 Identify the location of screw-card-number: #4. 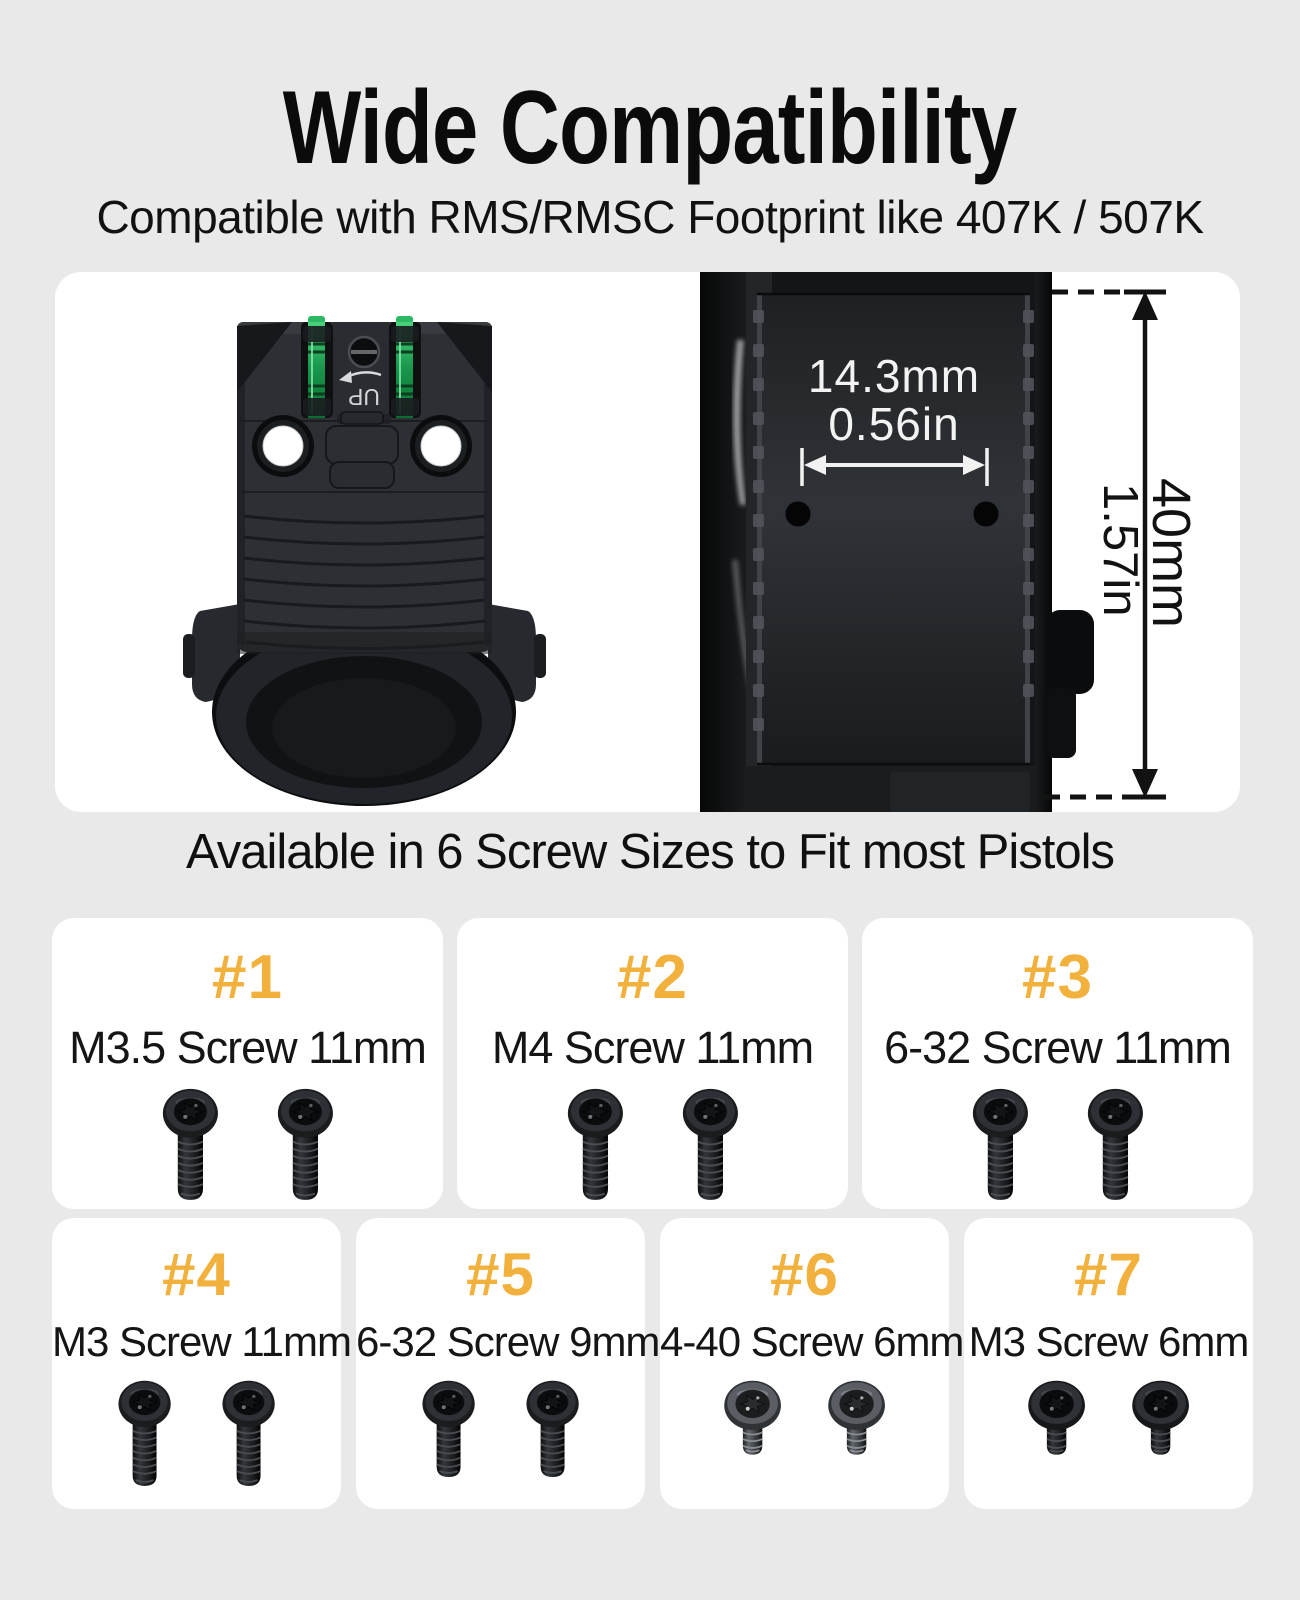
(196, 1274).